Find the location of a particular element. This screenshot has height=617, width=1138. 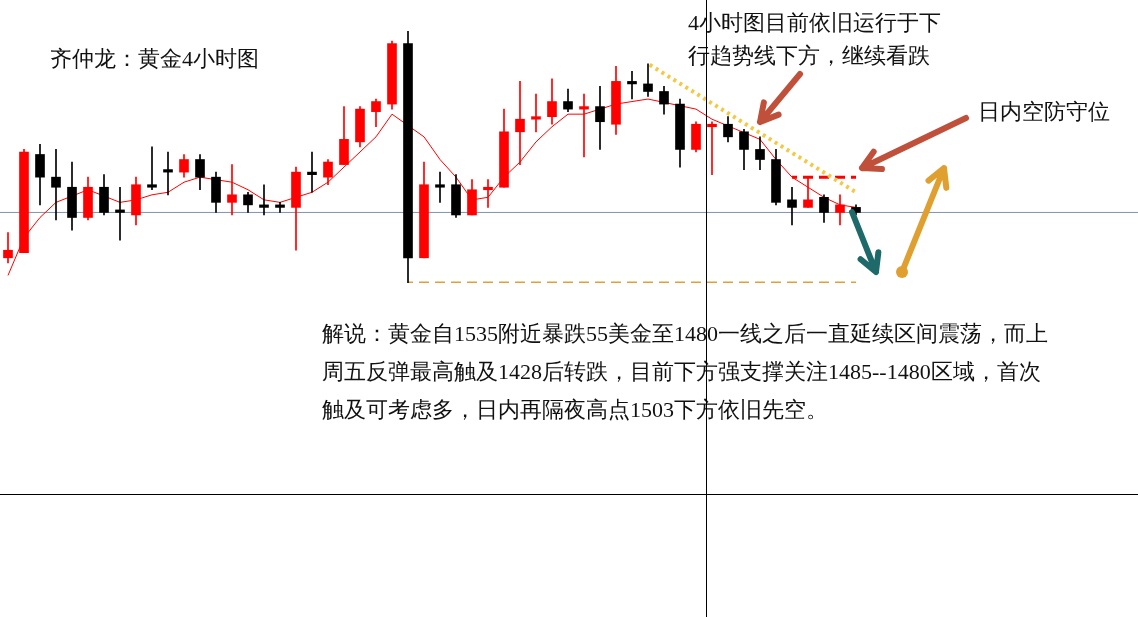

text: 日内空防守位 is located at coordinates (1044, 112).